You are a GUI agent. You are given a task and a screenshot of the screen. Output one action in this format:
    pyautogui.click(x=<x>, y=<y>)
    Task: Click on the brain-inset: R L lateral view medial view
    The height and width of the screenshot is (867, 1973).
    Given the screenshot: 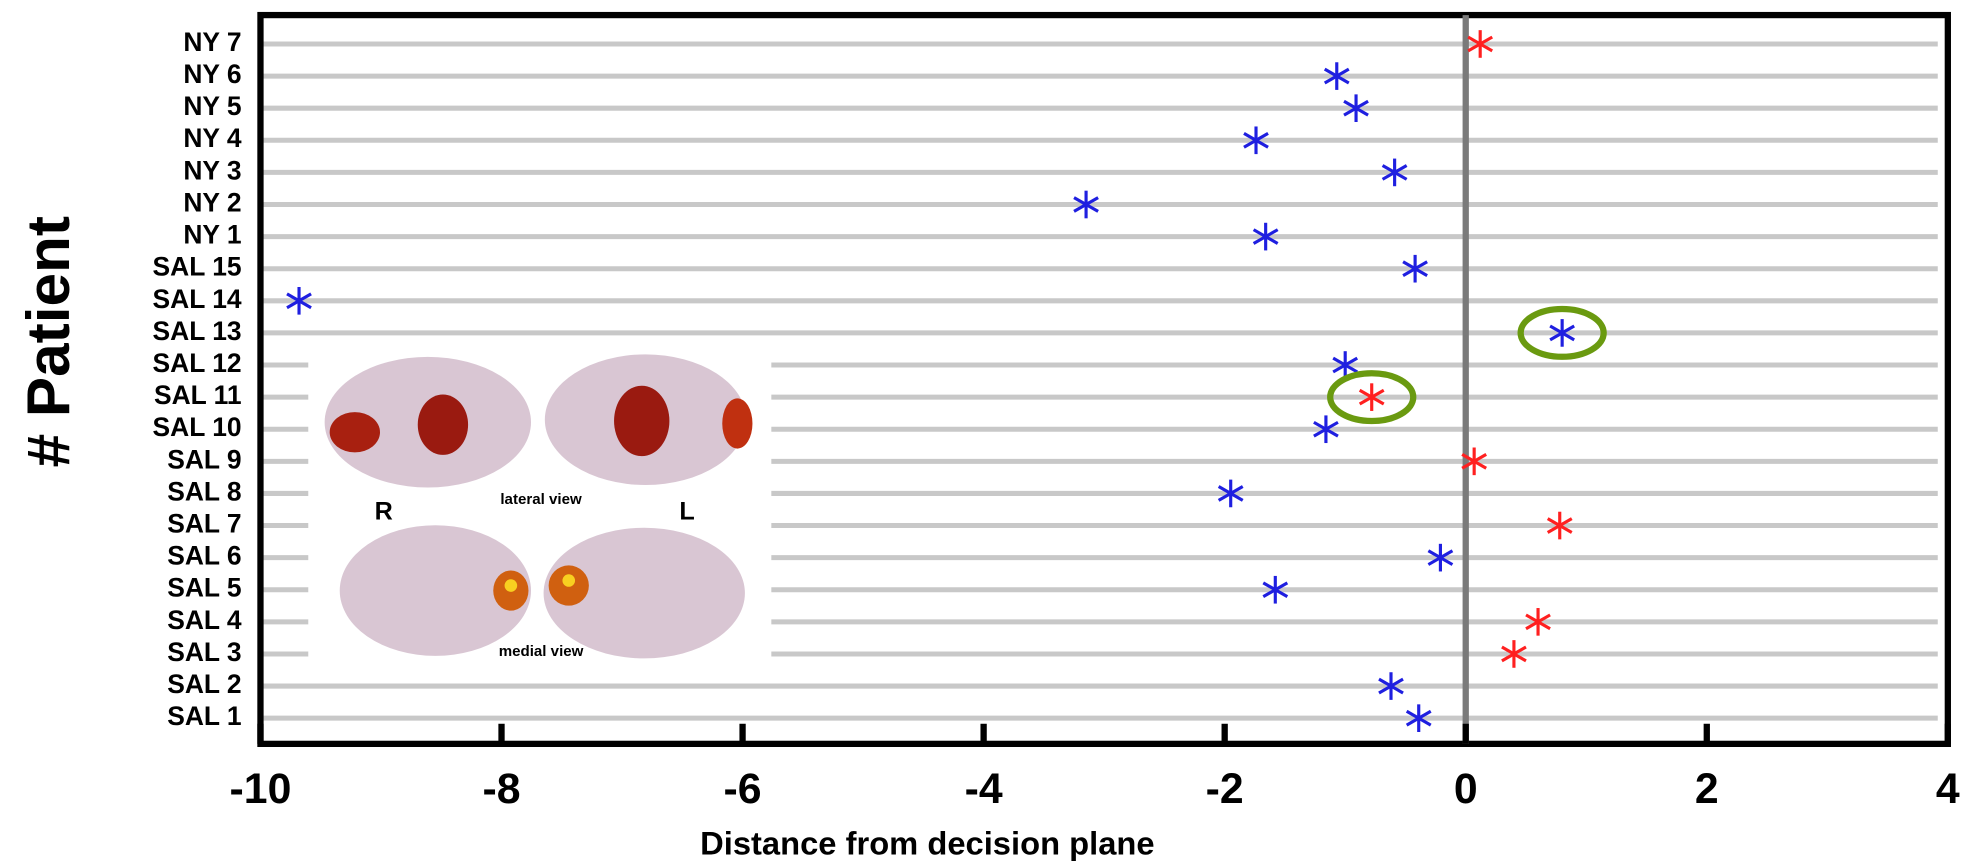 What is the action you would take?
    pyautogui.click(x=540, y=507)
    